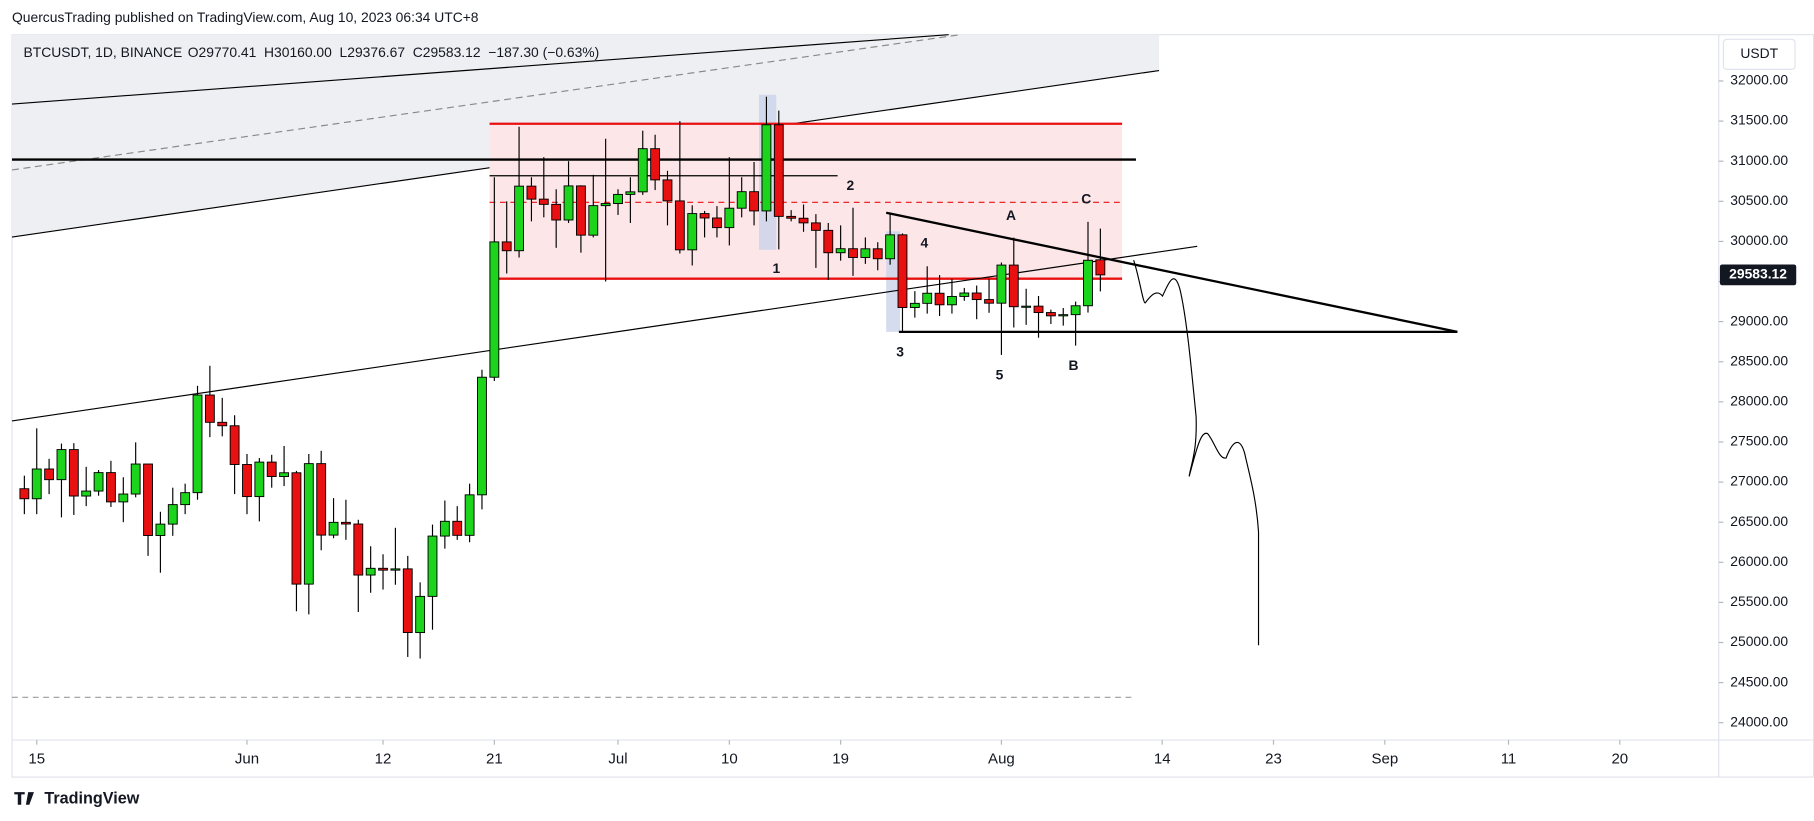 Image resolution: width=1814 pixels, height=821 pixels. I want to click on wave-label: B, so click(1074, 365).